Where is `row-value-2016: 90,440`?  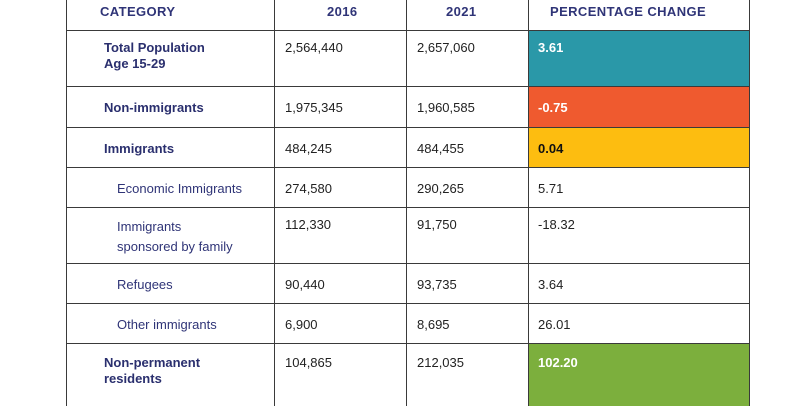 row-value-2016: 90,440 is located at coordinates (305, 284).